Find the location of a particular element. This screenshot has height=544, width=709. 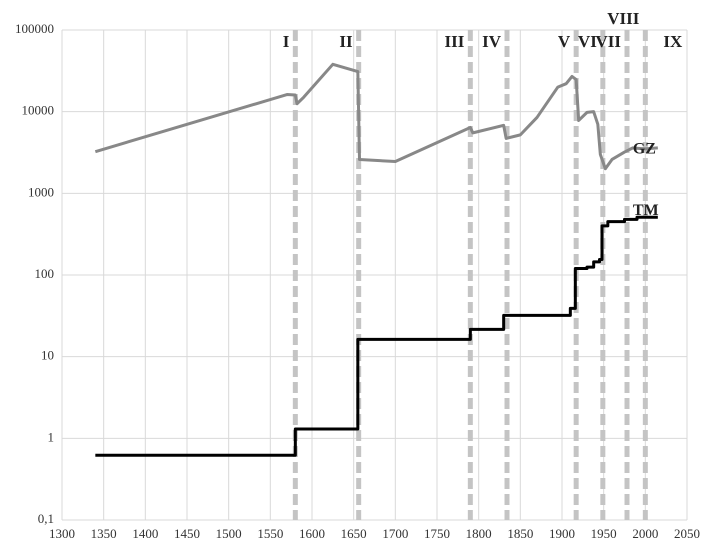

x-tick-label: 1300 is located at coordinates (62, 533).